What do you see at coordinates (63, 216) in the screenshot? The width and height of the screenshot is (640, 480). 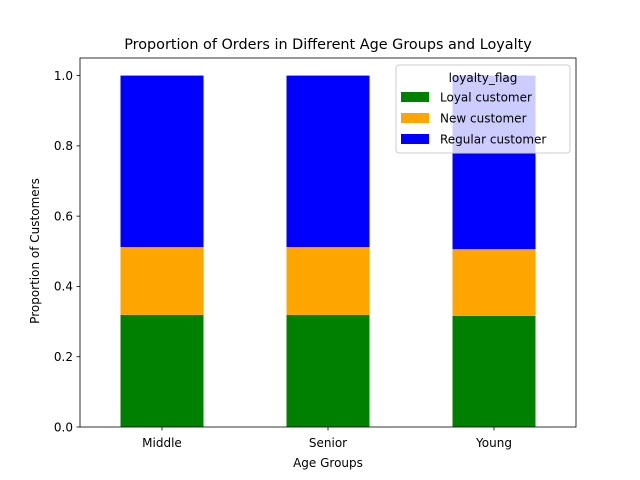 I see `y-tick-label: 0.6` at bounding box center [63, 216].